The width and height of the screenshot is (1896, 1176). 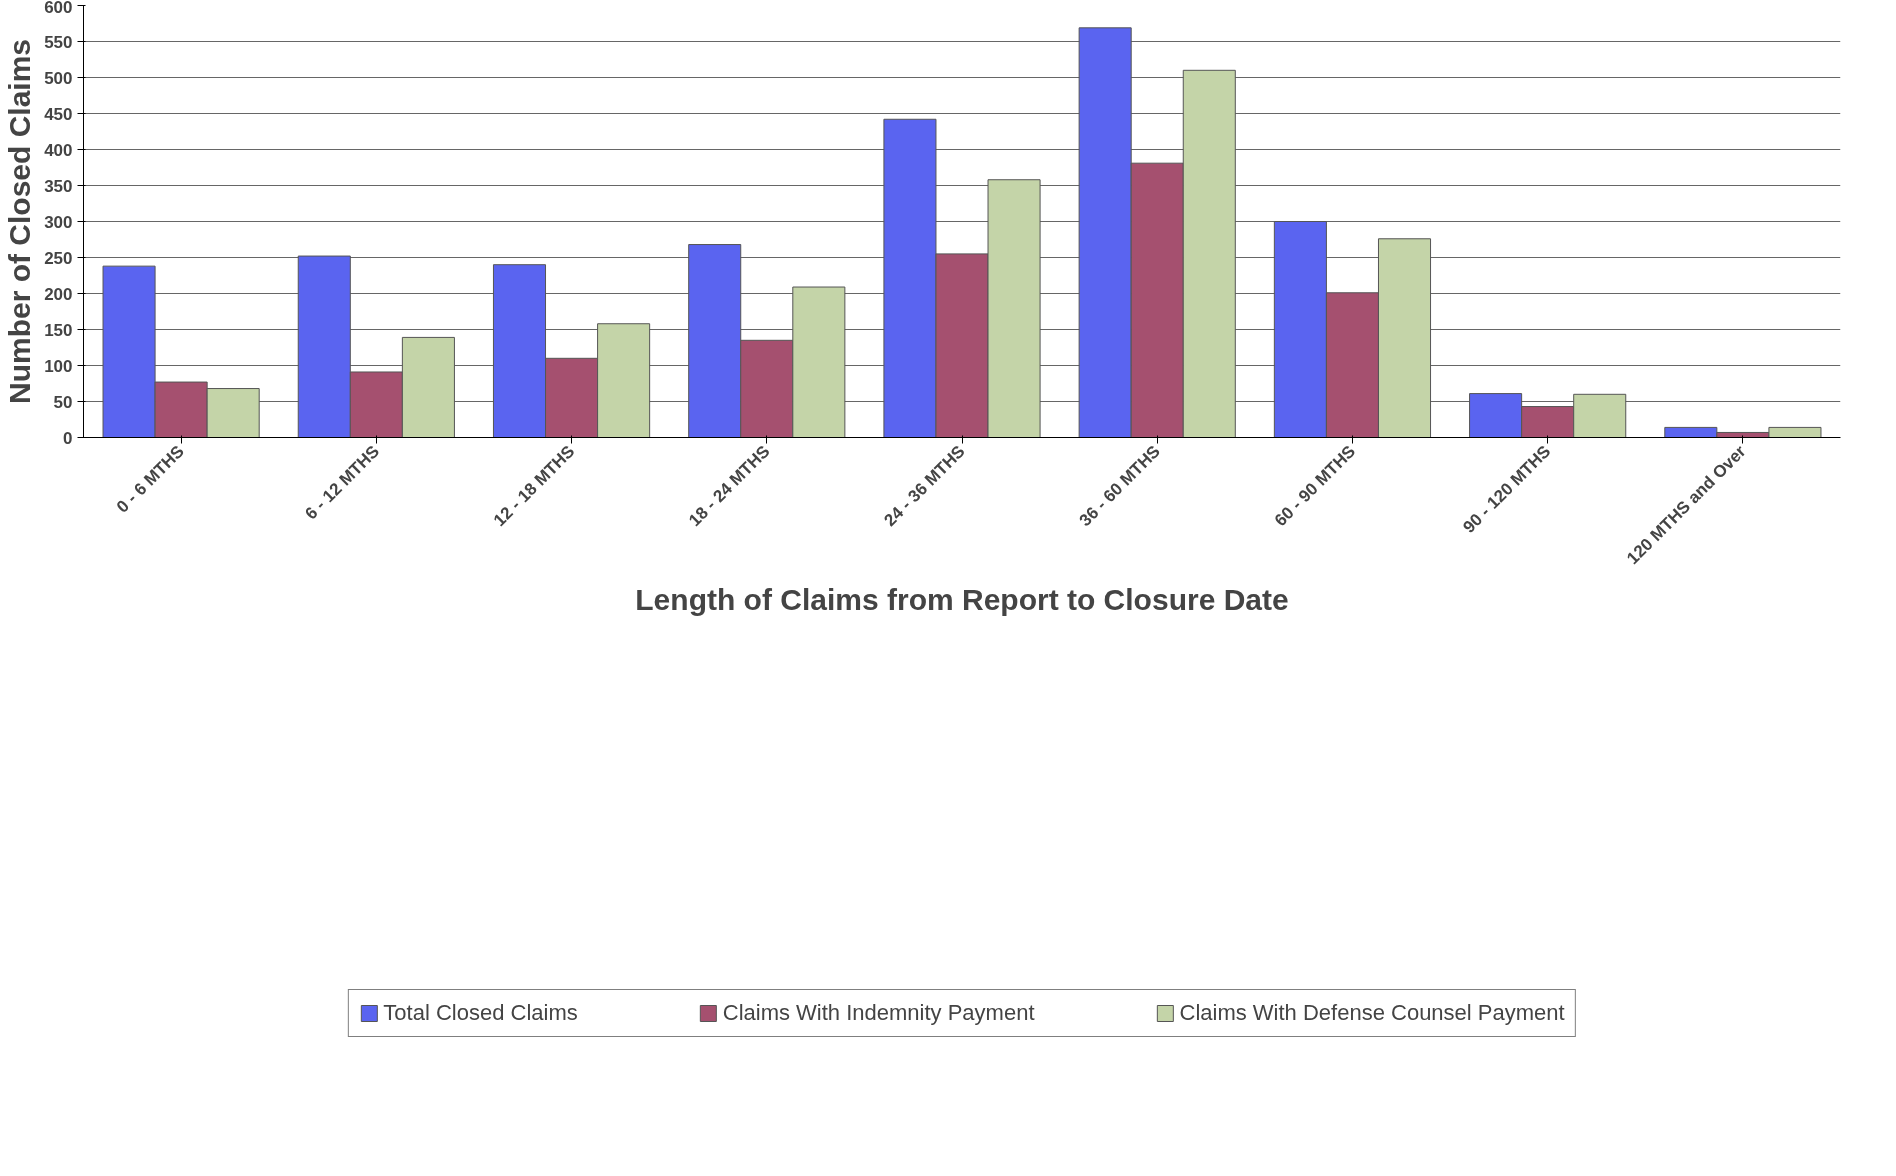 I want to click on y-tick-label: 600, so click(x=58, y=8).